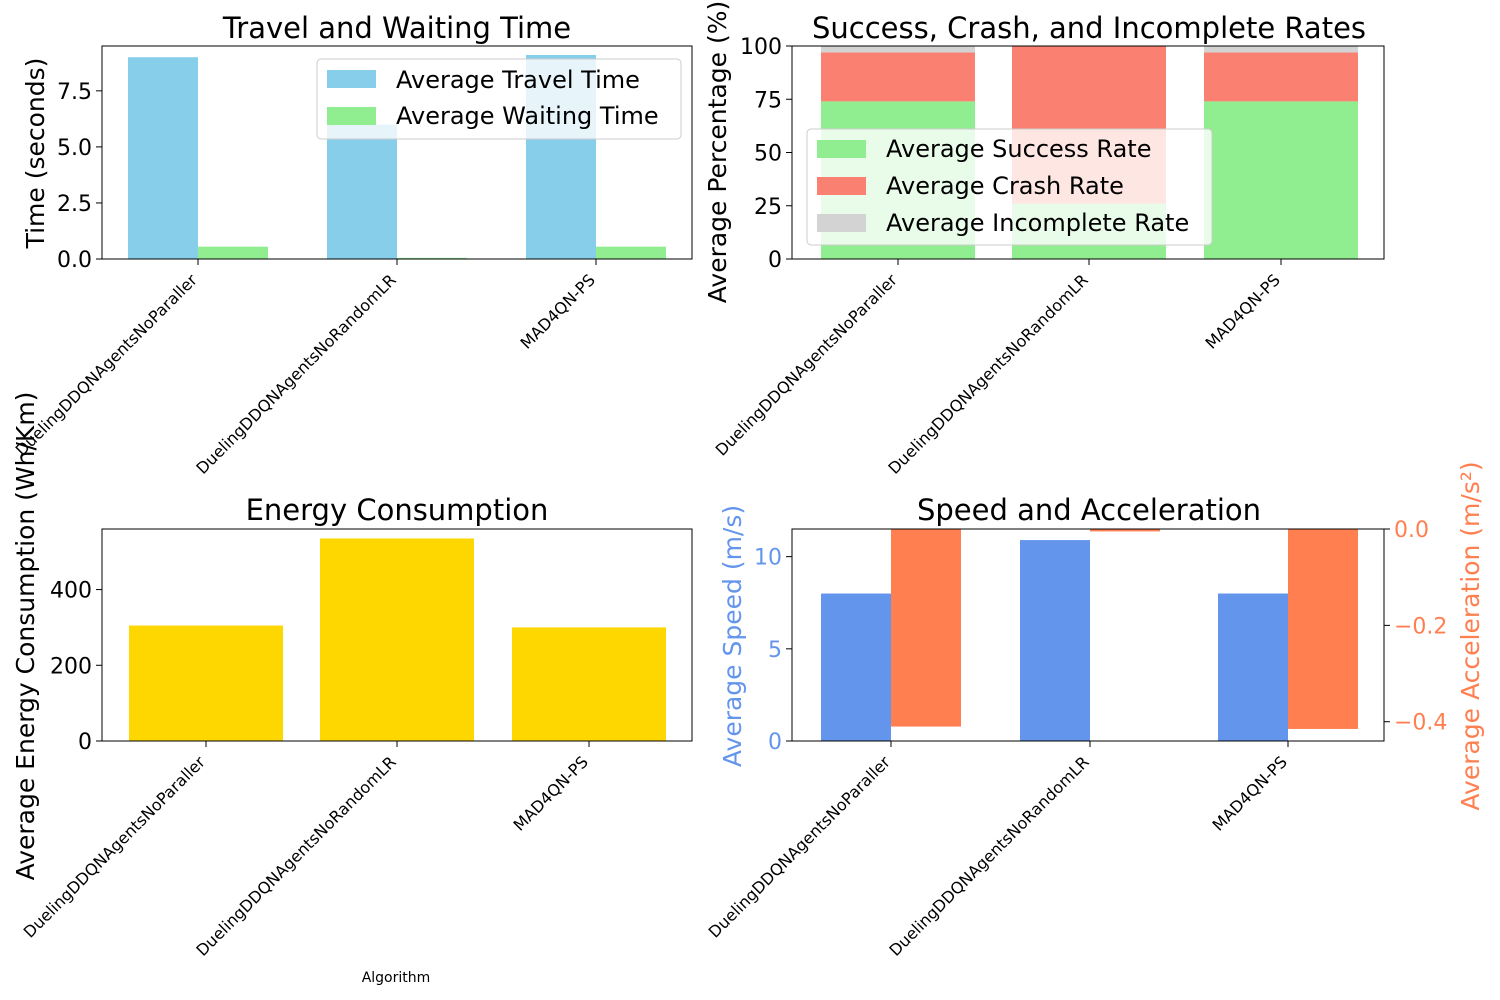 This screenshot has height=1000, width=1500. Describe the element at coordinates (1420, 723) in the screenshot. I see `y-tick-label: −0.4` at that location.